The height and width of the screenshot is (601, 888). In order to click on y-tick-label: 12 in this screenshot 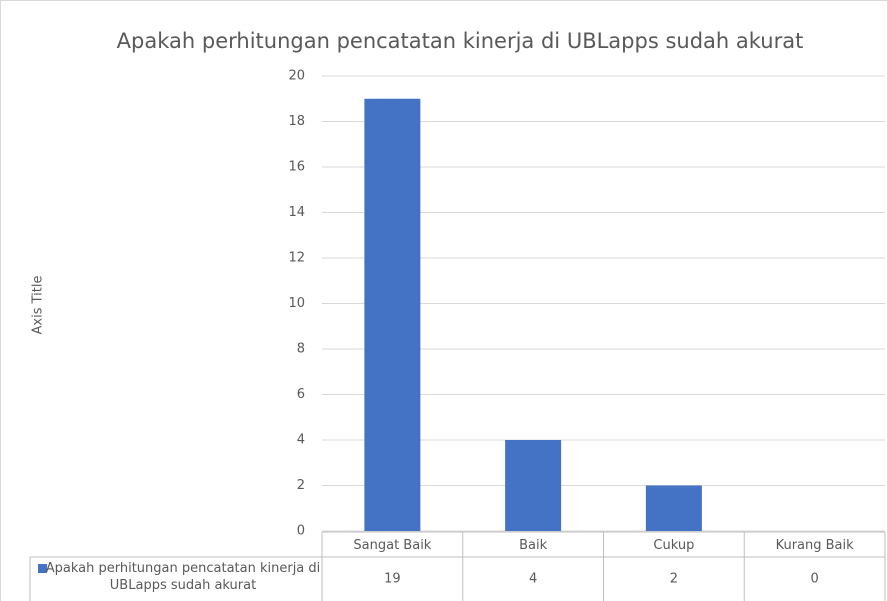, I will do `click(296, 258)`.